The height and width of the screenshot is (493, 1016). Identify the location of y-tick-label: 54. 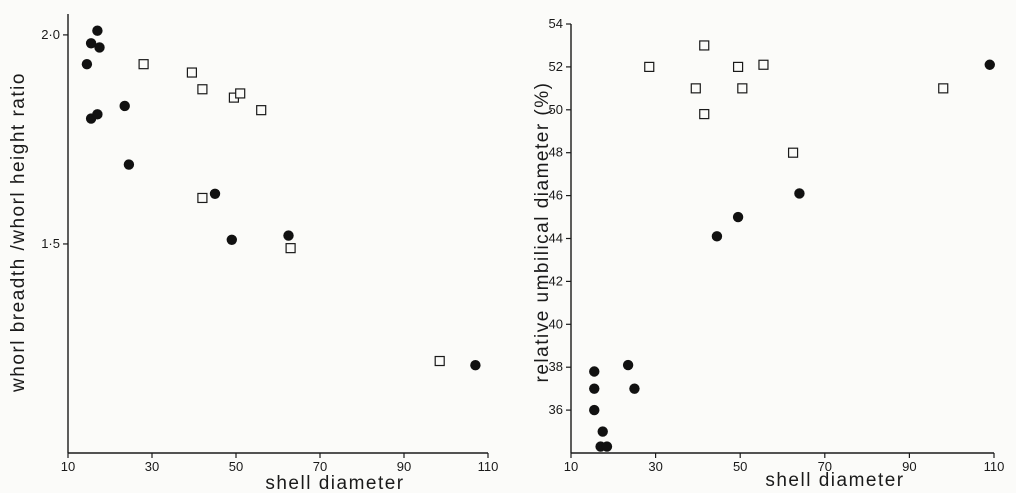
(556, 23).